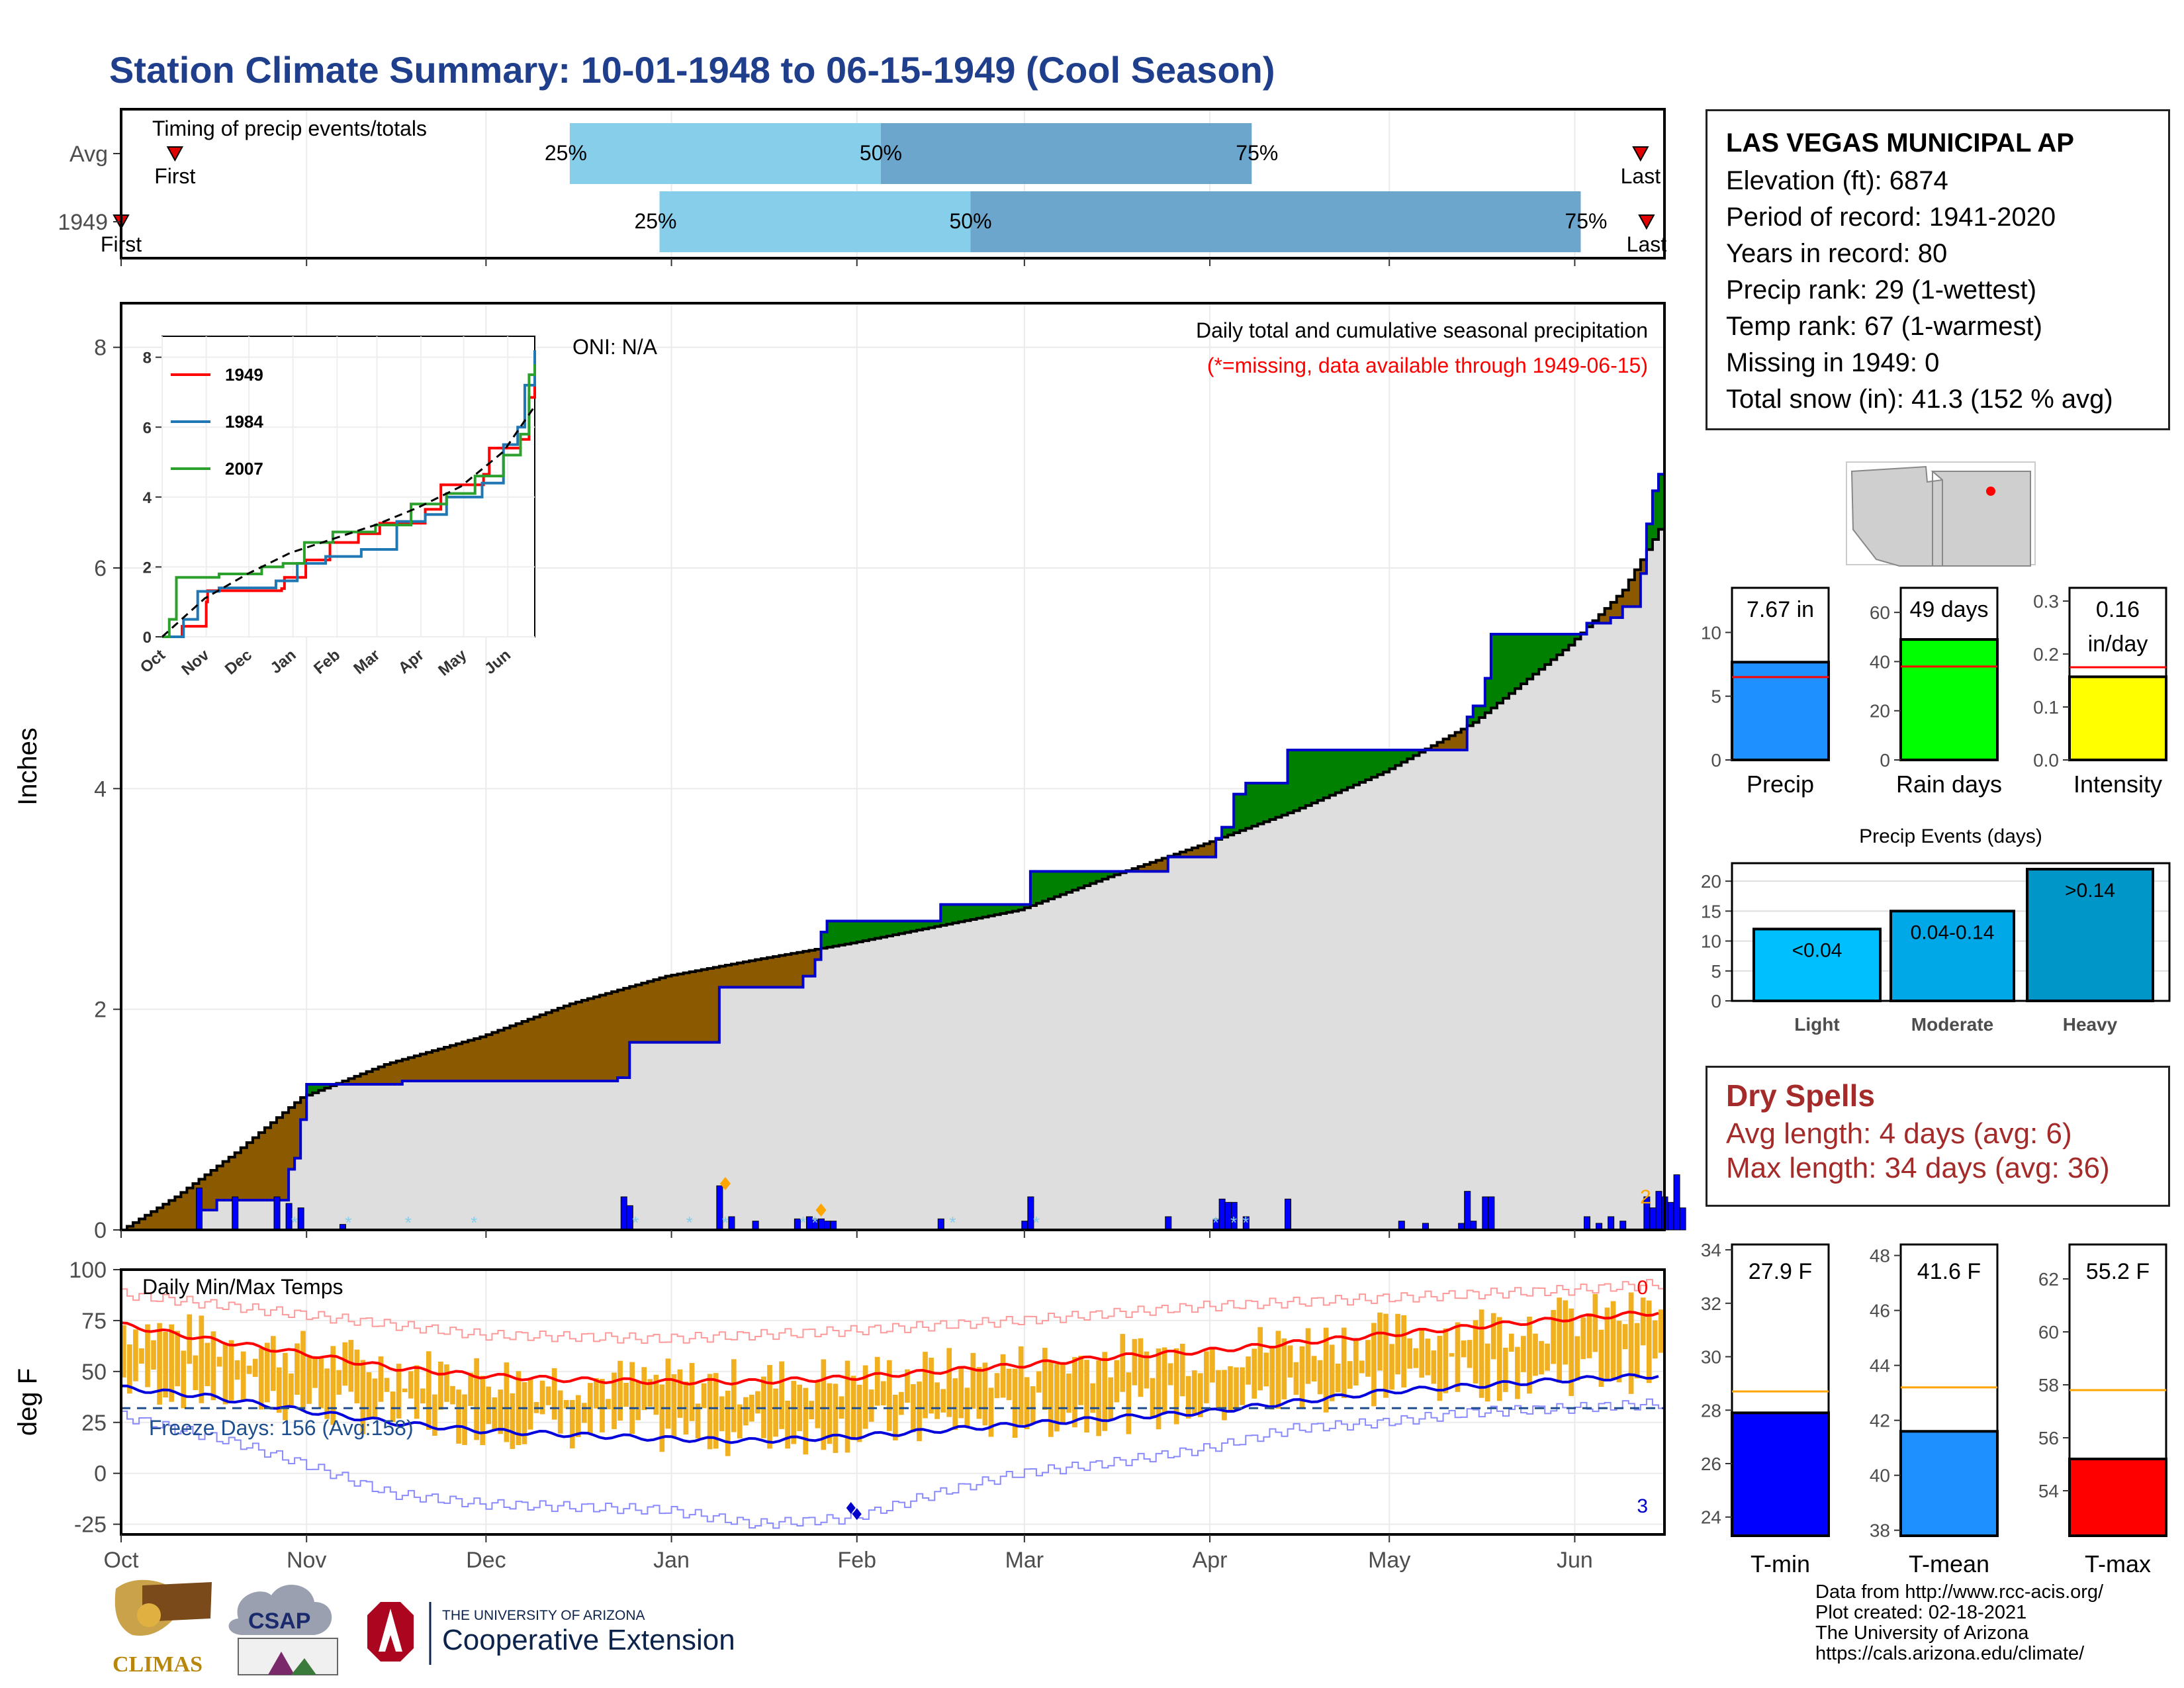 This screenshot has height=1688, width=2184. Describe the element at coordinates (1647, 244) in the screenshot. I see `last-label: Last` at that location.